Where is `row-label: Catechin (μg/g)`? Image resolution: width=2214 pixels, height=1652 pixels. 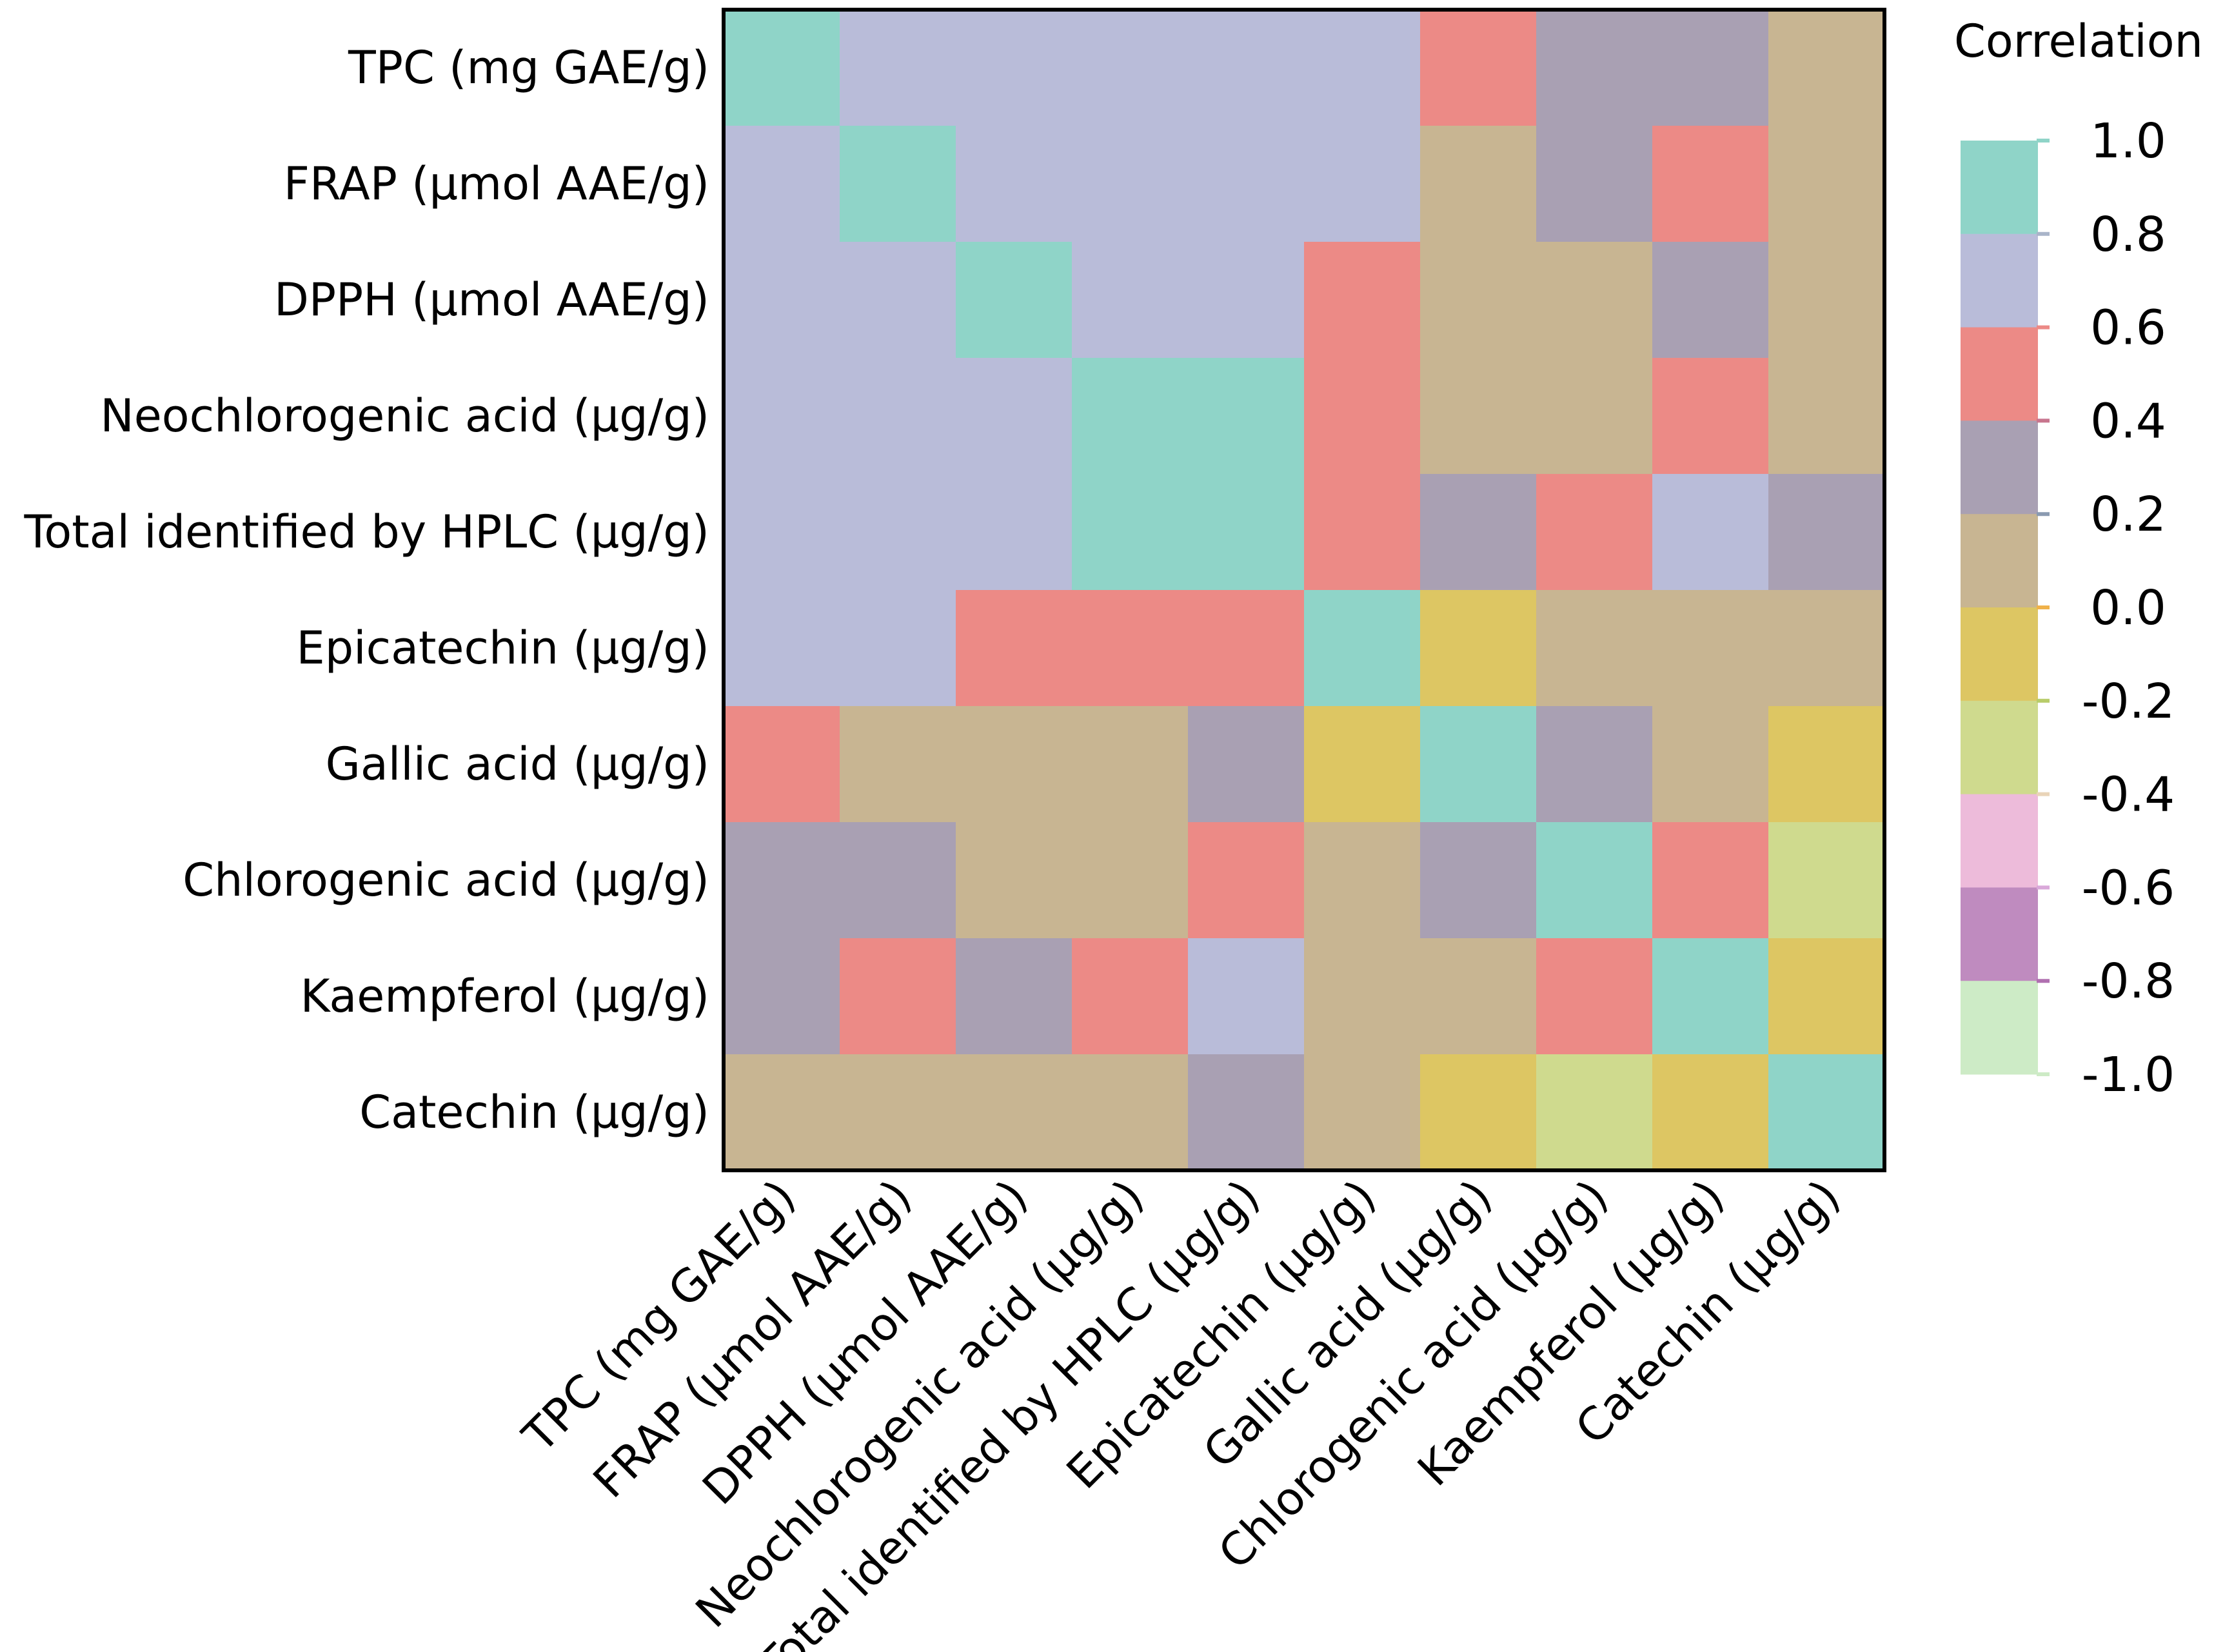 row-label: Catechin (μg/g) is located at coordinates (534, 1113).